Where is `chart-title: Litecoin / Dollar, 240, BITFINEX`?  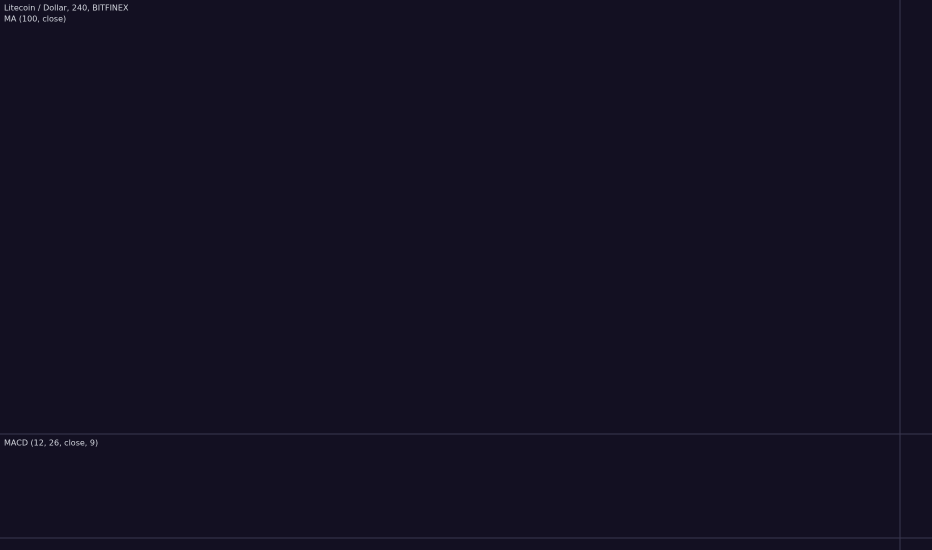 chart-title: Litecoin / Dollar, 240, BITFINEX is located at coordinates (66, 8).